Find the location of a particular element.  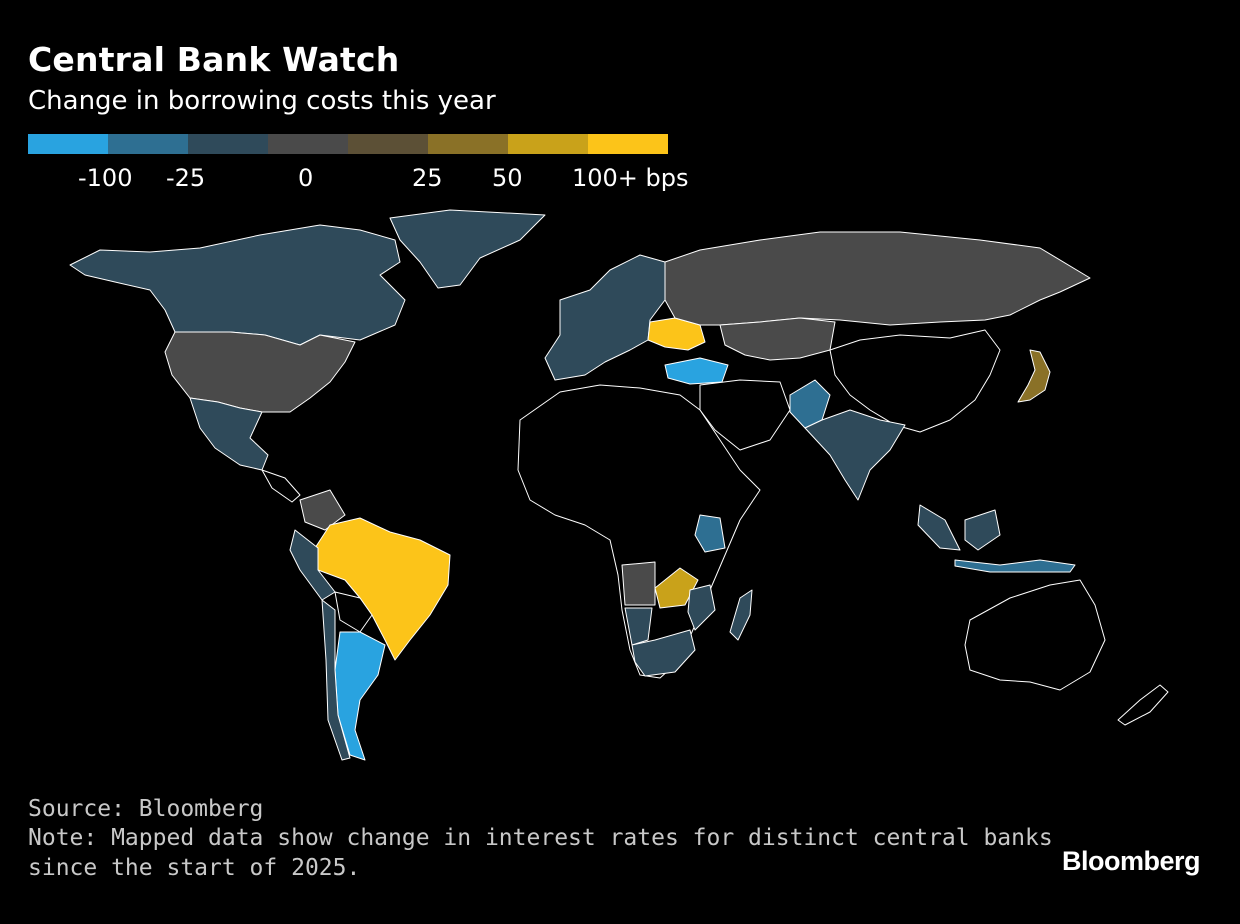

region-brazil is located at coordinates (382, 589).